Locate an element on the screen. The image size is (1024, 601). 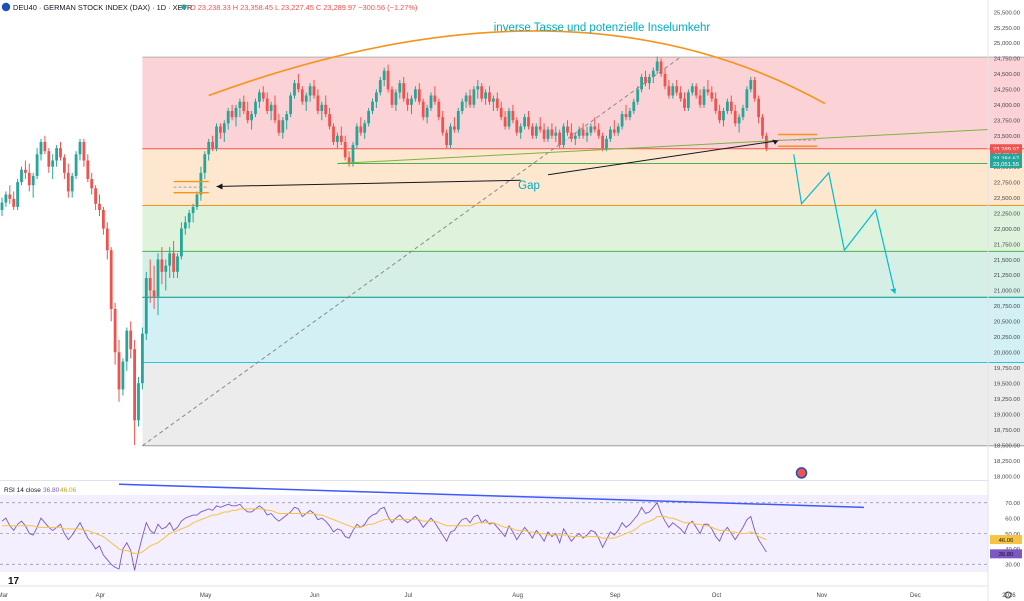
time-tick-label: Sep is located at coordinates (615, 596).